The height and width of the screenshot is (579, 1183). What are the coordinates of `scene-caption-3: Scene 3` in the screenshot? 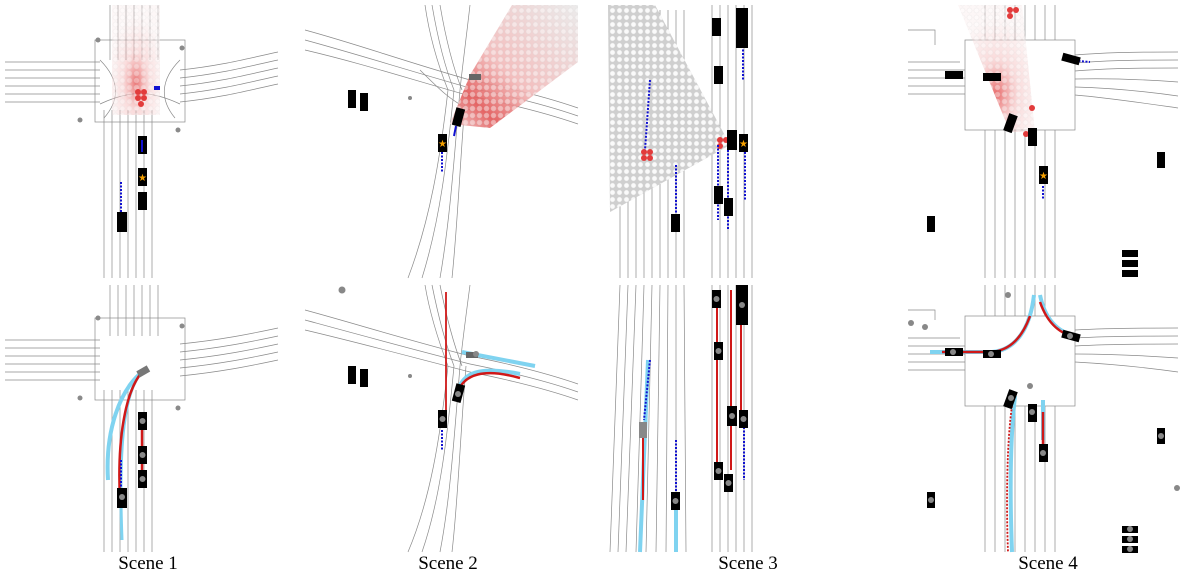 It's located at (748, 563).